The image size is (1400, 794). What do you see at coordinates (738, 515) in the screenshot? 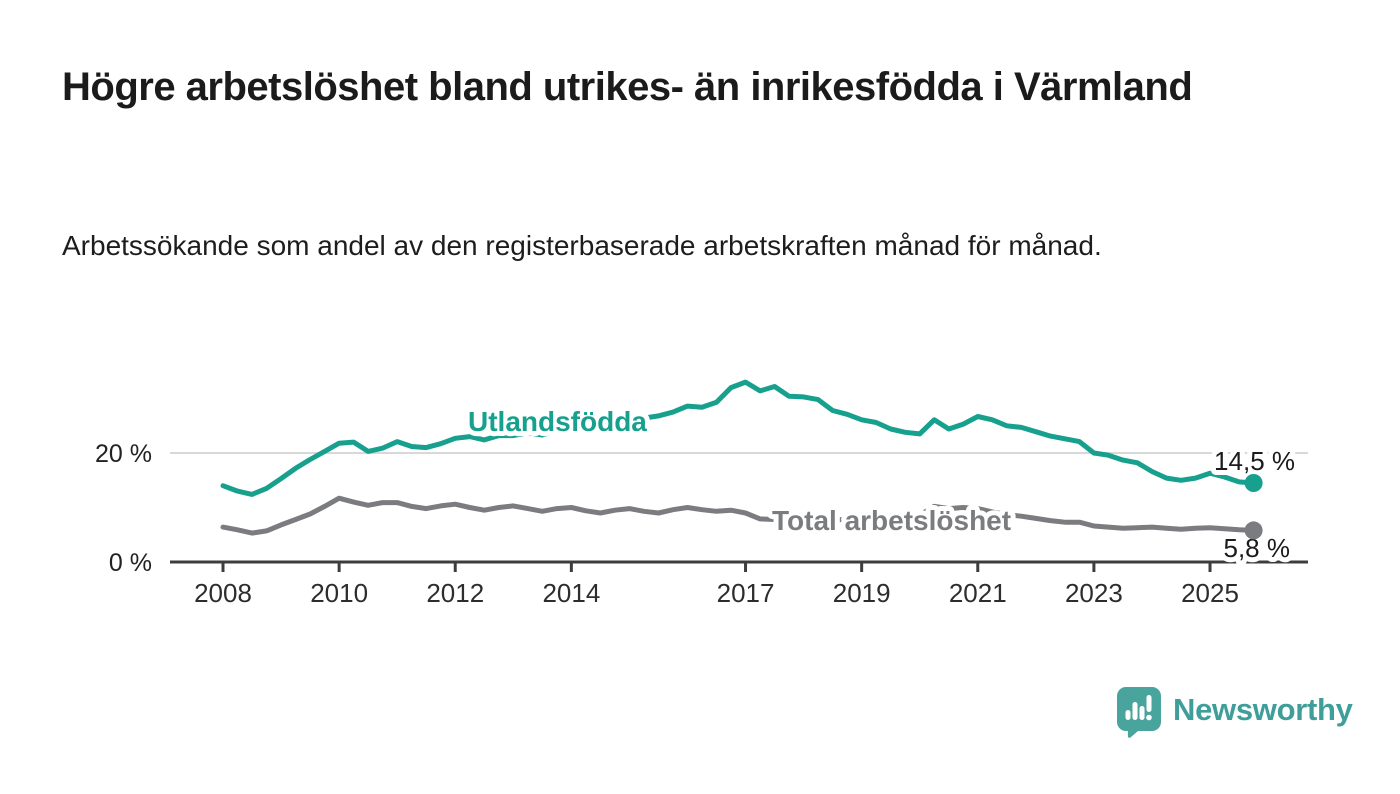
I see `line-total-arbetsloshet` at bounding box center [738, 515].